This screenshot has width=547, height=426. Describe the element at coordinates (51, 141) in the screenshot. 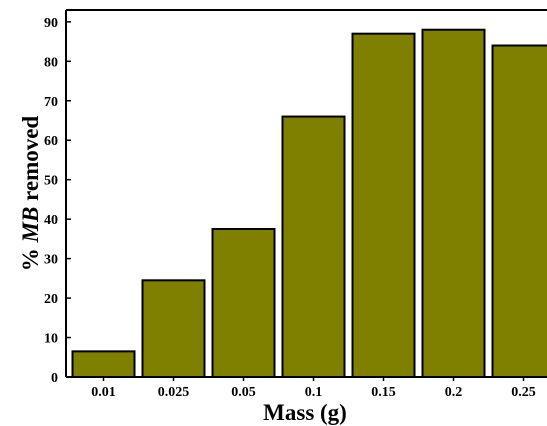

I see `y-tick-label: 60` at that location.